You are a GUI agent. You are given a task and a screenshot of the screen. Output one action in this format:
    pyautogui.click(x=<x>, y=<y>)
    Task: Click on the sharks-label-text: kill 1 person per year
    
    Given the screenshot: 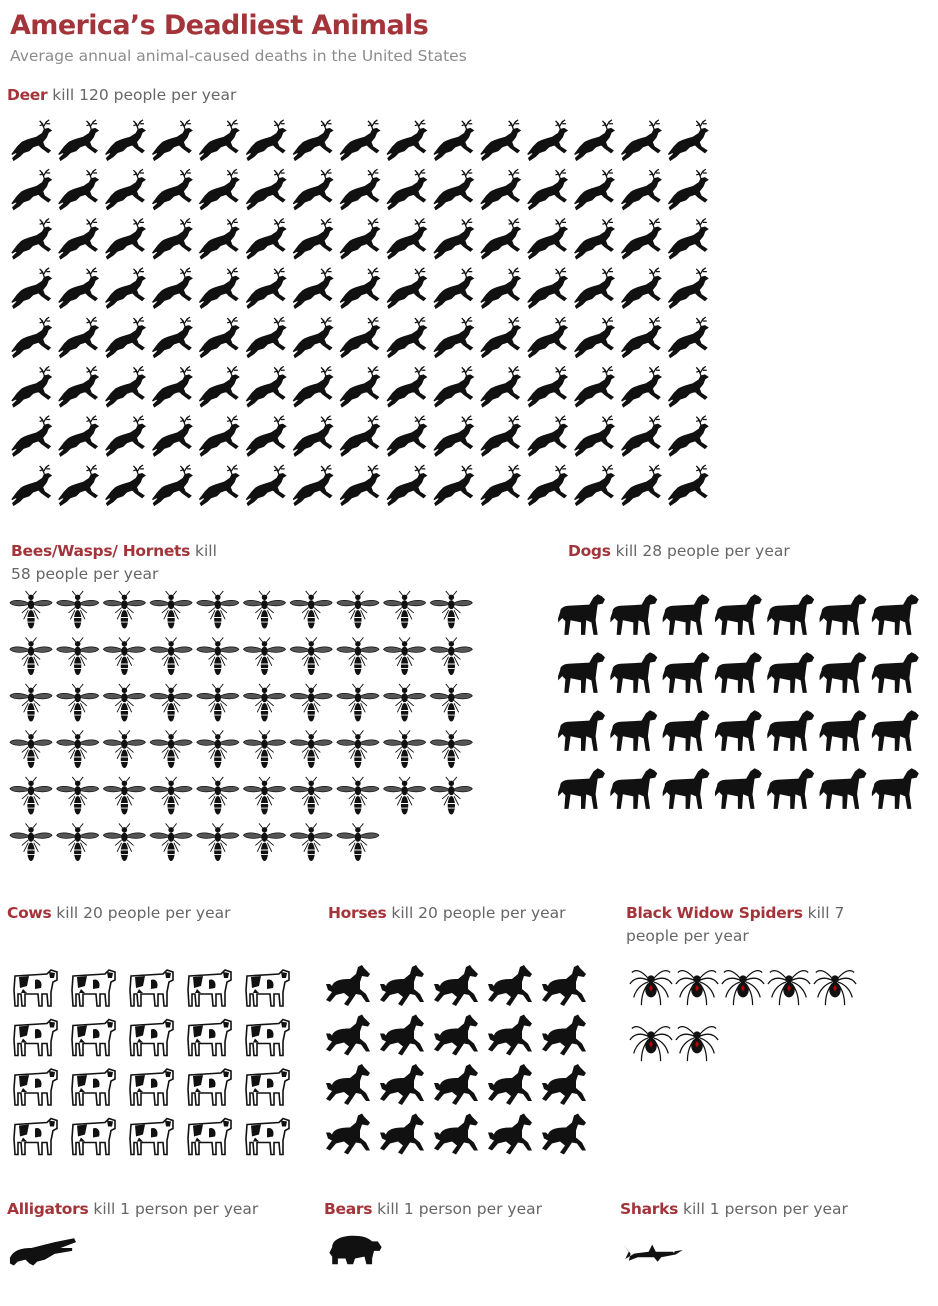 What is the action you would take?
    pyautogui.click(x=763, y=1209)
    